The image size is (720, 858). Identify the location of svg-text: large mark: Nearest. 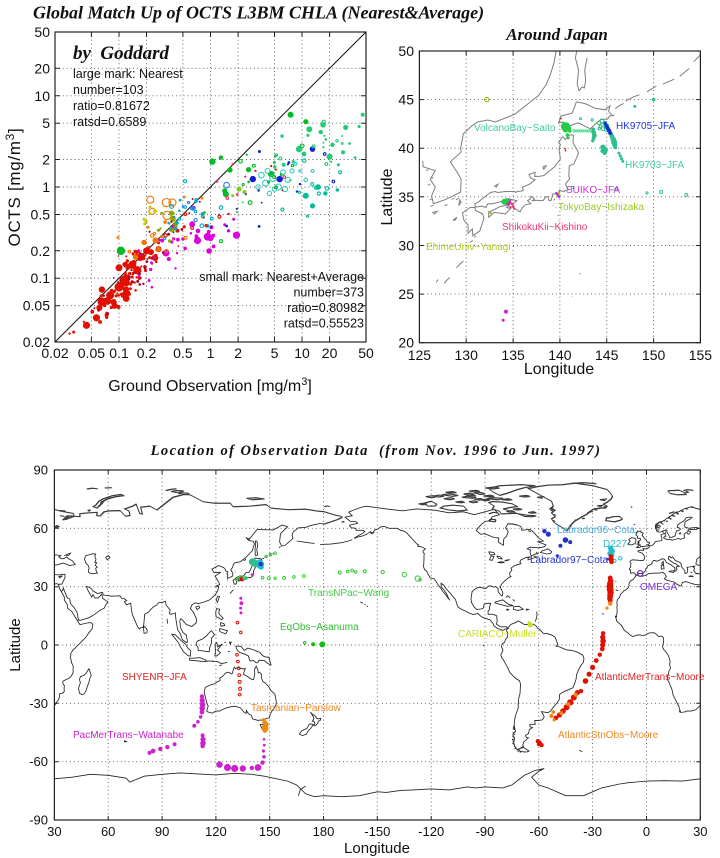
(128, 74).